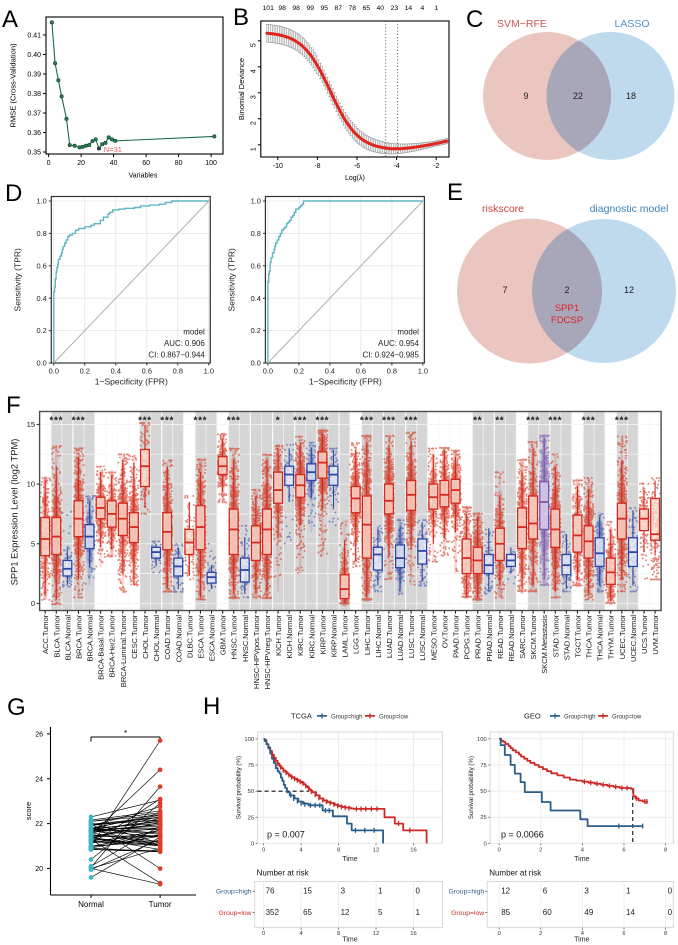 Image resolution: width=678 pixels, height=945 pixels. What do you see at coordinates (13, 85) in the screenshot?
I see `svg-text: RMSE (Cross-Validation)` at bounding box center [13, 85].